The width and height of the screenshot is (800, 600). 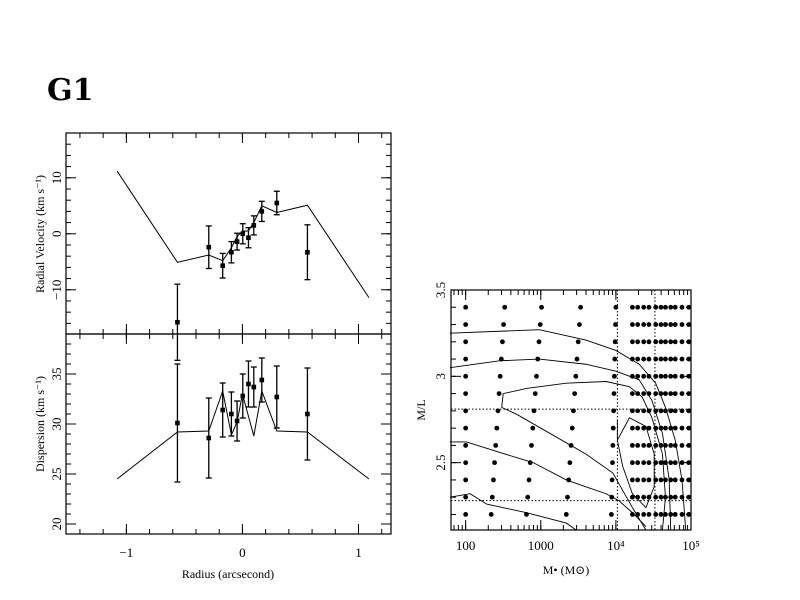 I want to click on x-tick-label: 100, so click(x=466, y=545).